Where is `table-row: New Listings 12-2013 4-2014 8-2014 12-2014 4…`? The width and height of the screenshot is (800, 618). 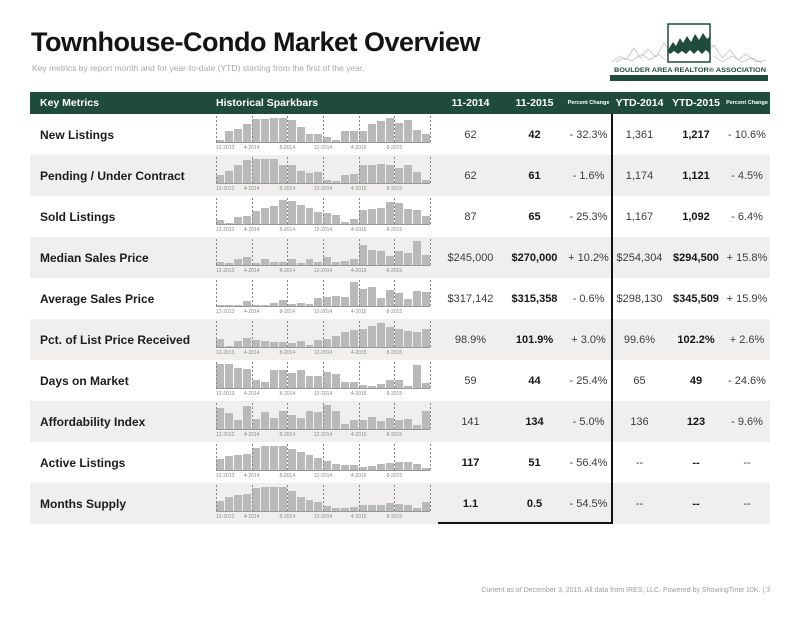
table-row: New Listings 12-2013 4-2014 8-2014 12-2014 4… is located at coordinates (400, 134).